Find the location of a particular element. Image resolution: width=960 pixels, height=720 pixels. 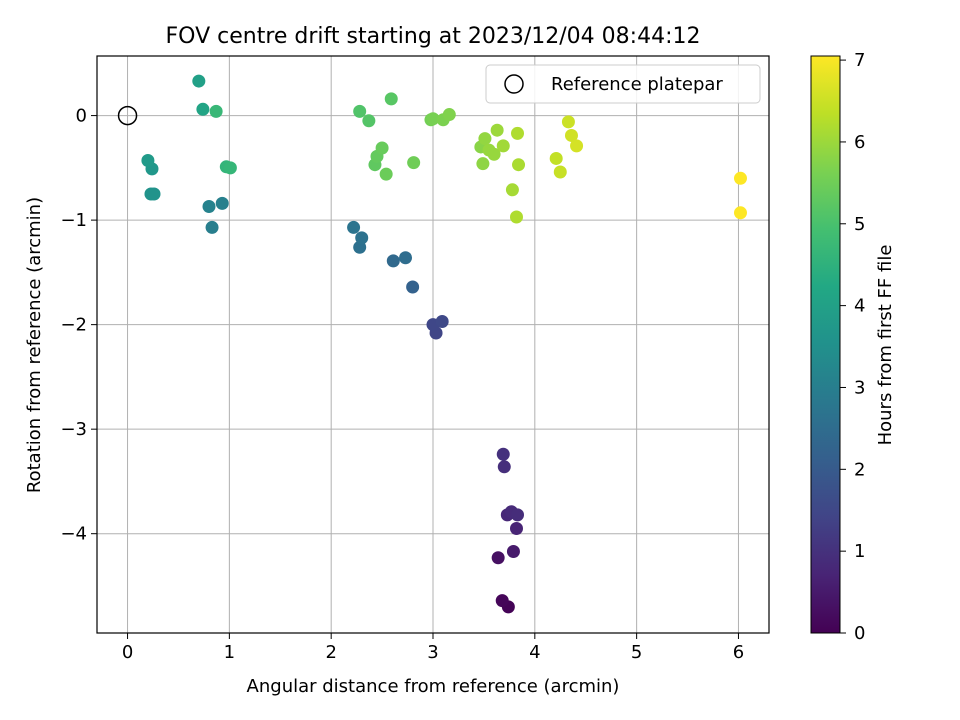

y-tick-label: −3 is located at coordinates (73, 429).